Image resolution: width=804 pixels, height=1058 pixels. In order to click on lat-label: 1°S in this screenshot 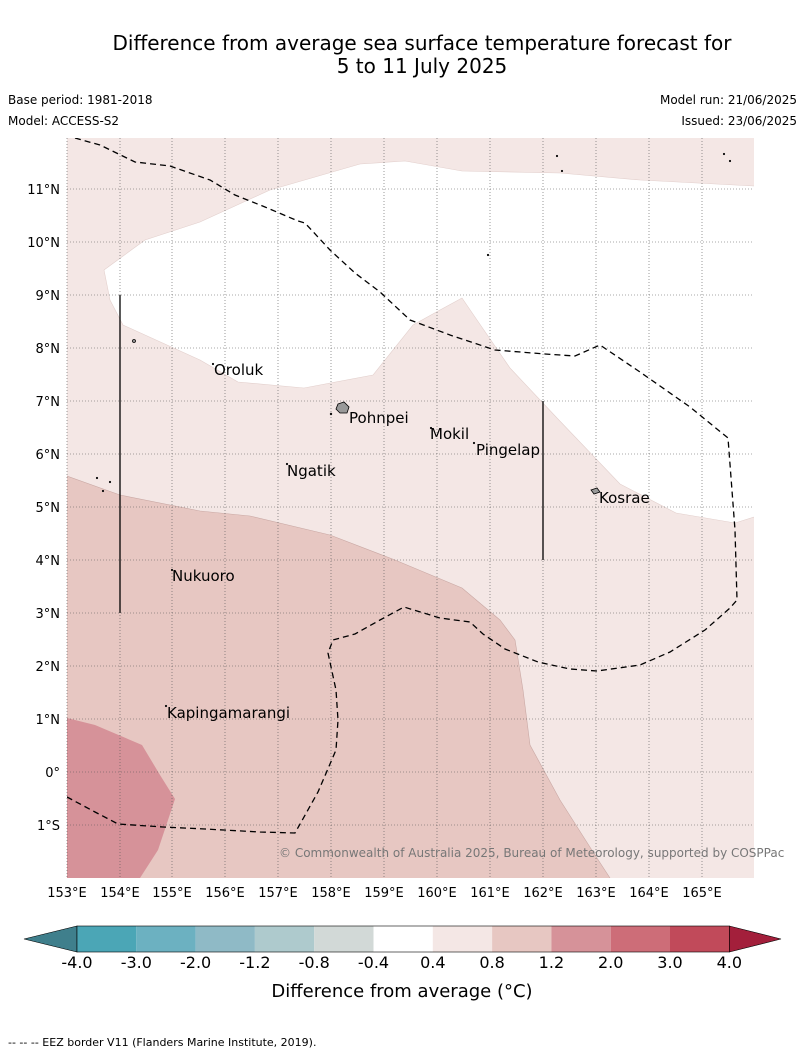, I will do `click(48, 826)`.